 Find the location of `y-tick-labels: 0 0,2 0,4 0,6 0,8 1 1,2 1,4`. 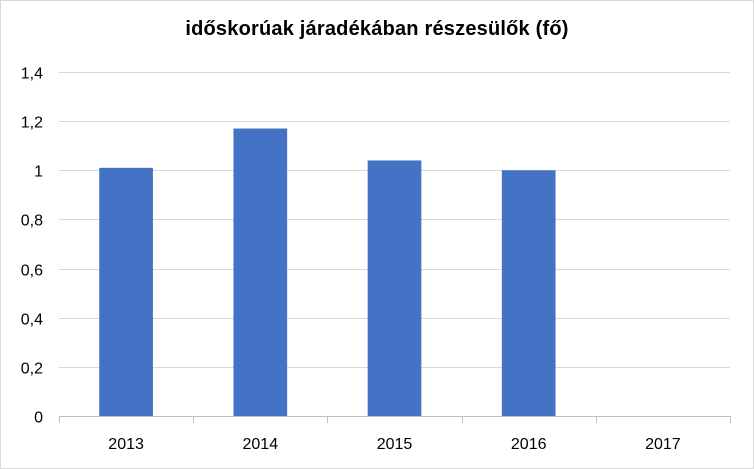

y-tick-labels: 0 0,2 0,4 0,6 0,8 1 1,2 1,4 is located at coordinates (32, 246).